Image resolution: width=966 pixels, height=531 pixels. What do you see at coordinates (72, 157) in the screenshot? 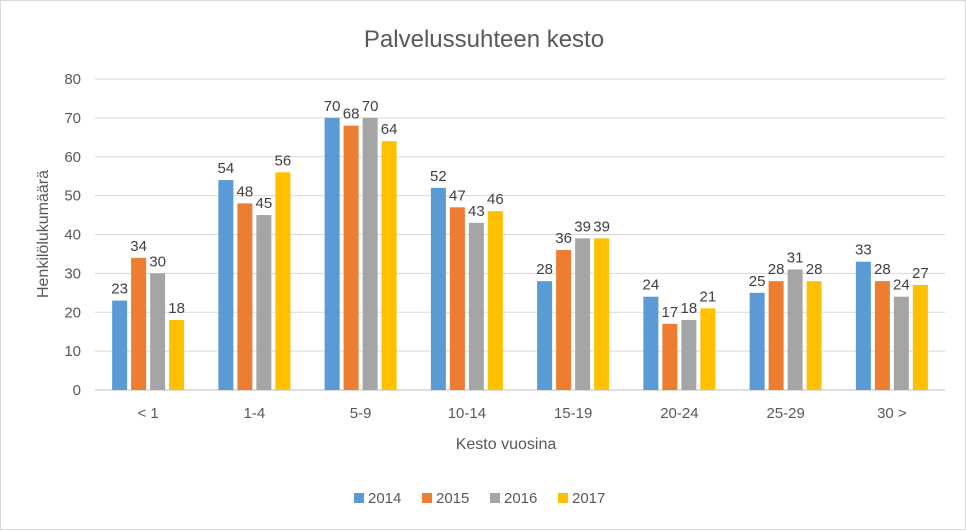
I see `y-tick-label: 60` at bounding box center [72, 157].